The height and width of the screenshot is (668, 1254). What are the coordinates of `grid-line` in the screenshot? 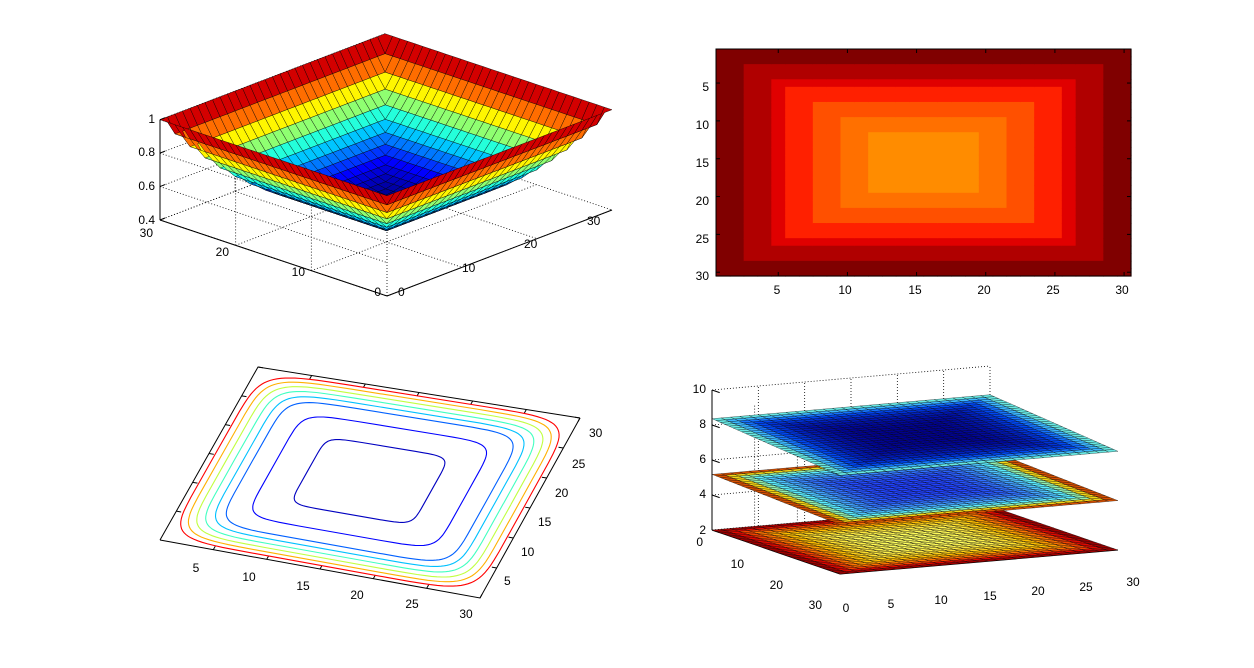 It's located at (273, 224).